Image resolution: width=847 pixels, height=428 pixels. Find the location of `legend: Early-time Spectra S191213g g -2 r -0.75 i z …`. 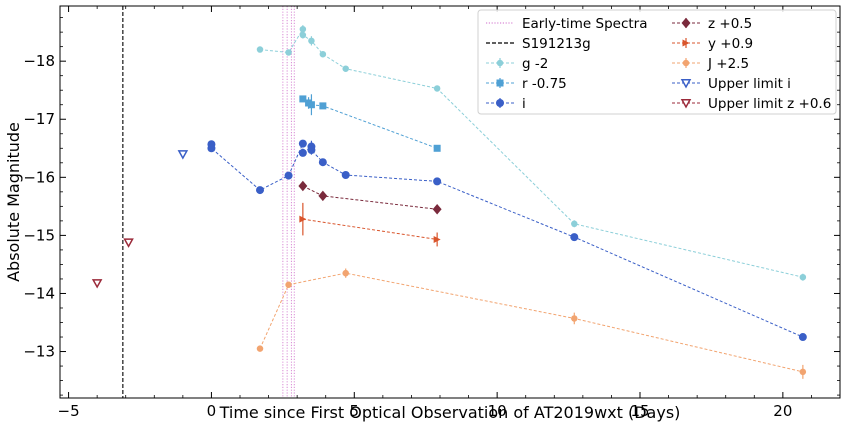

legend: Early-time Spectra S191213g g -2 r -0.75 i z … is located at coordinates (657, 62).